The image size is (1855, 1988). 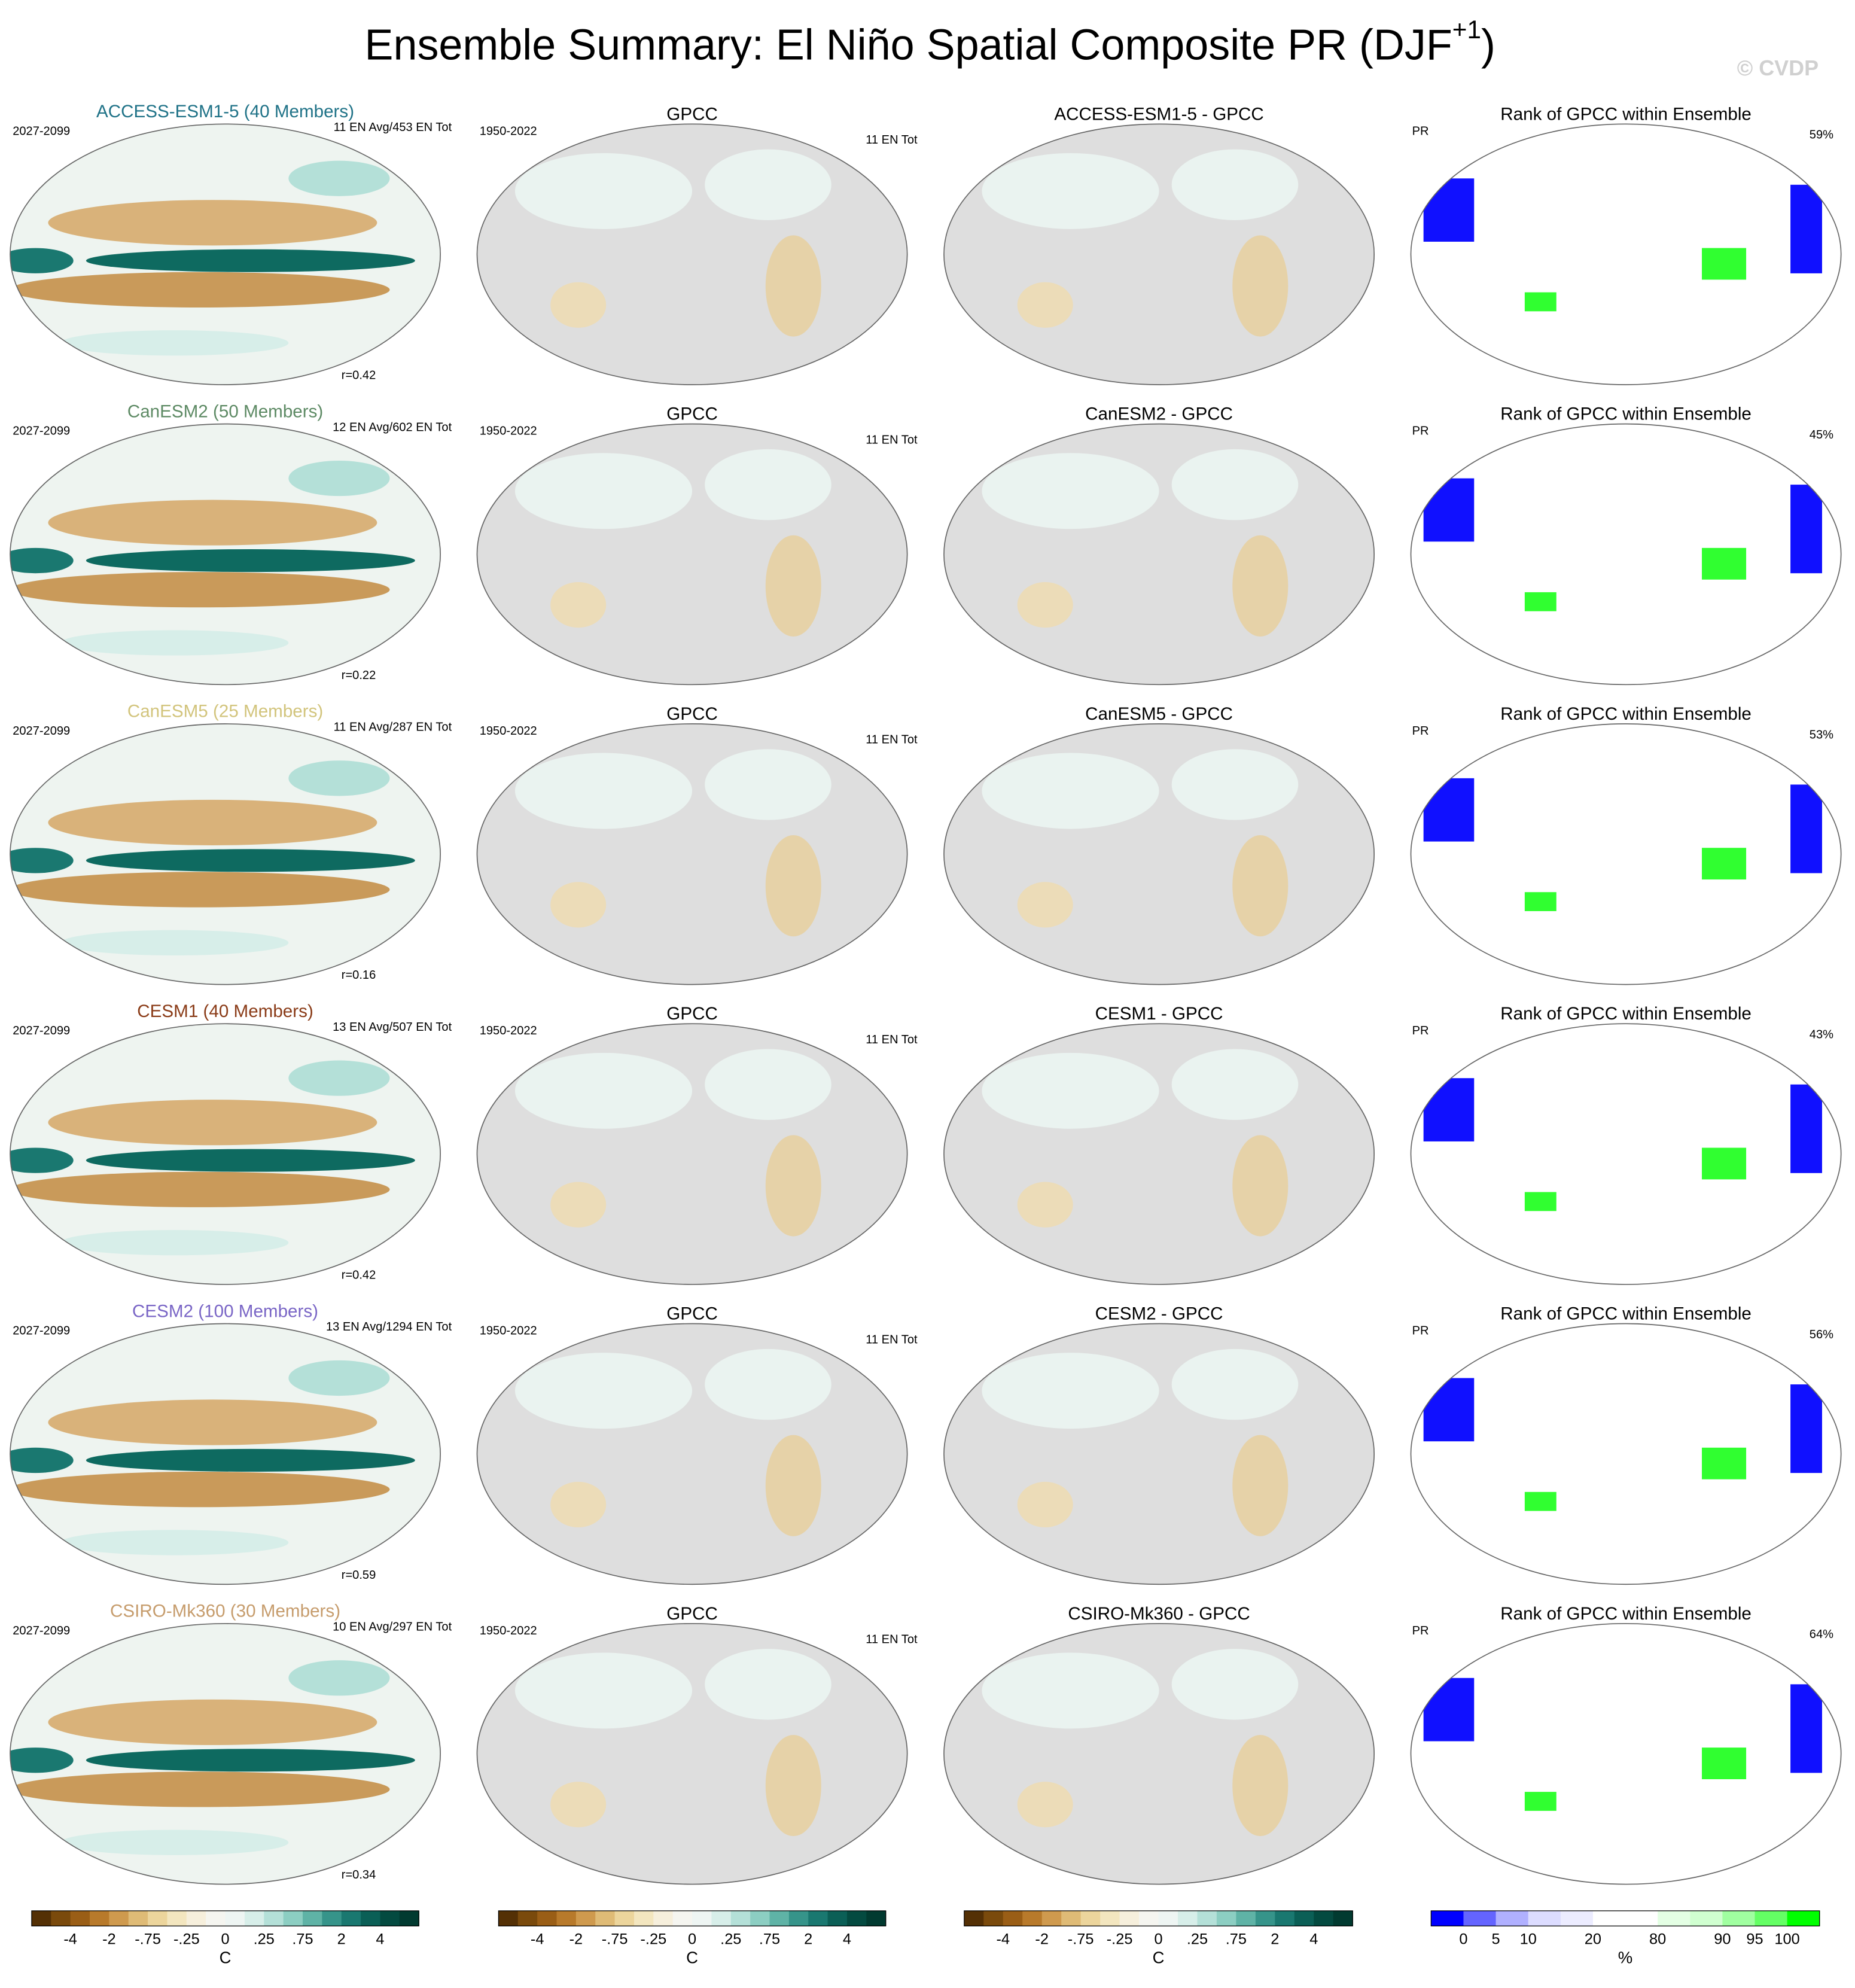 I want to click on pattern-correlation: r=0.16, so click(x=359, y=975).